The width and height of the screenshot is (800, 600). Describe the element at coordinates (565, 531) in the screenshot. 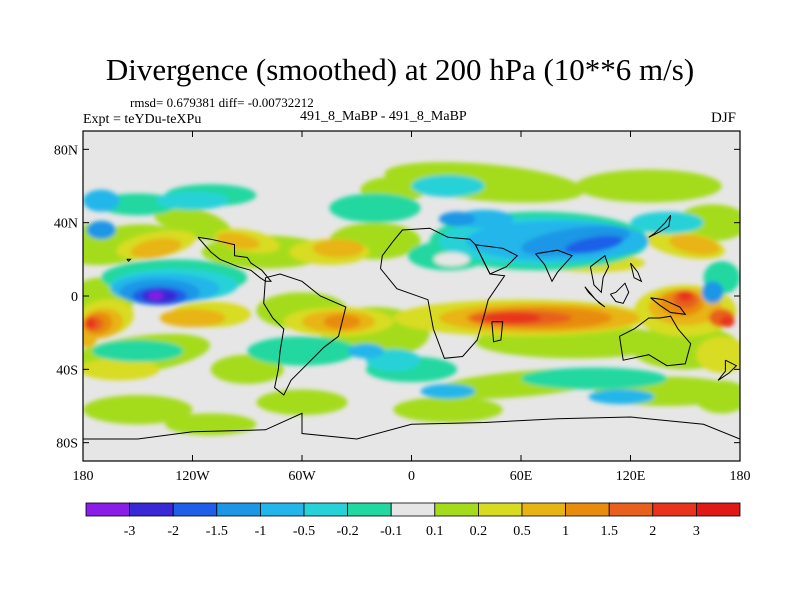

I see `colorbar-label: 1` at that location.